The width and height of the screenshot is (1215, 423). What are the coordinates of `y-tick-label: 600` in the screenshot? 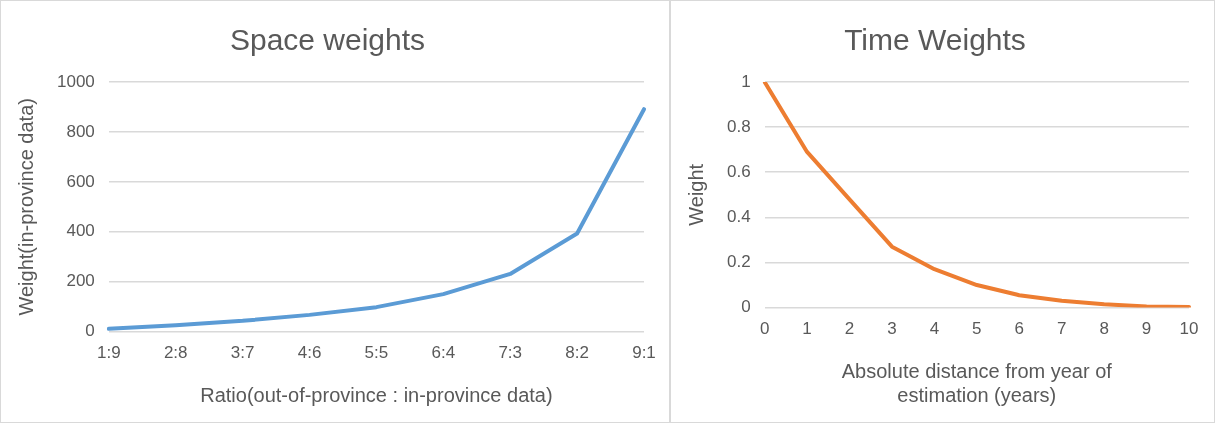 It's located at (80, 181).